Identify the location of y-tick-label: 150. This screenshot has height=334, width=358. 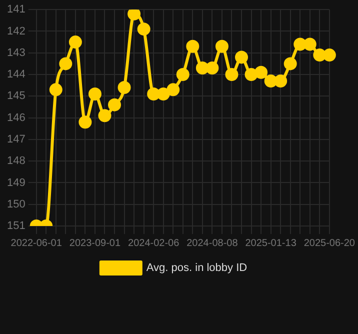
(16, 204).